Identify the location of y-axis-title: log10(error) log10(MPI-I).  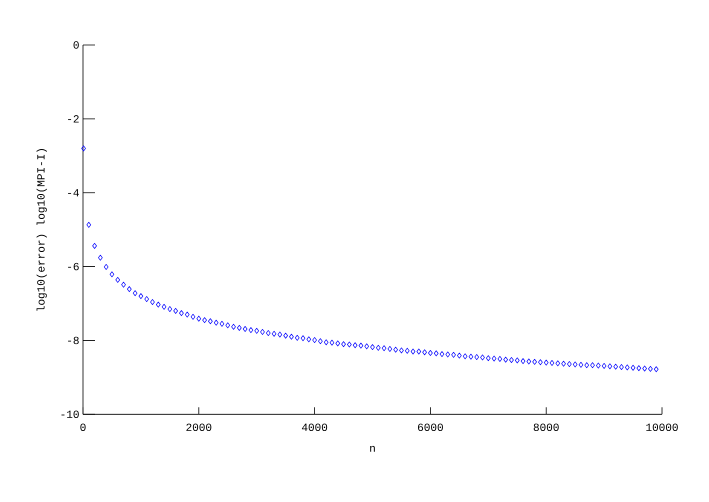
(41, 230).